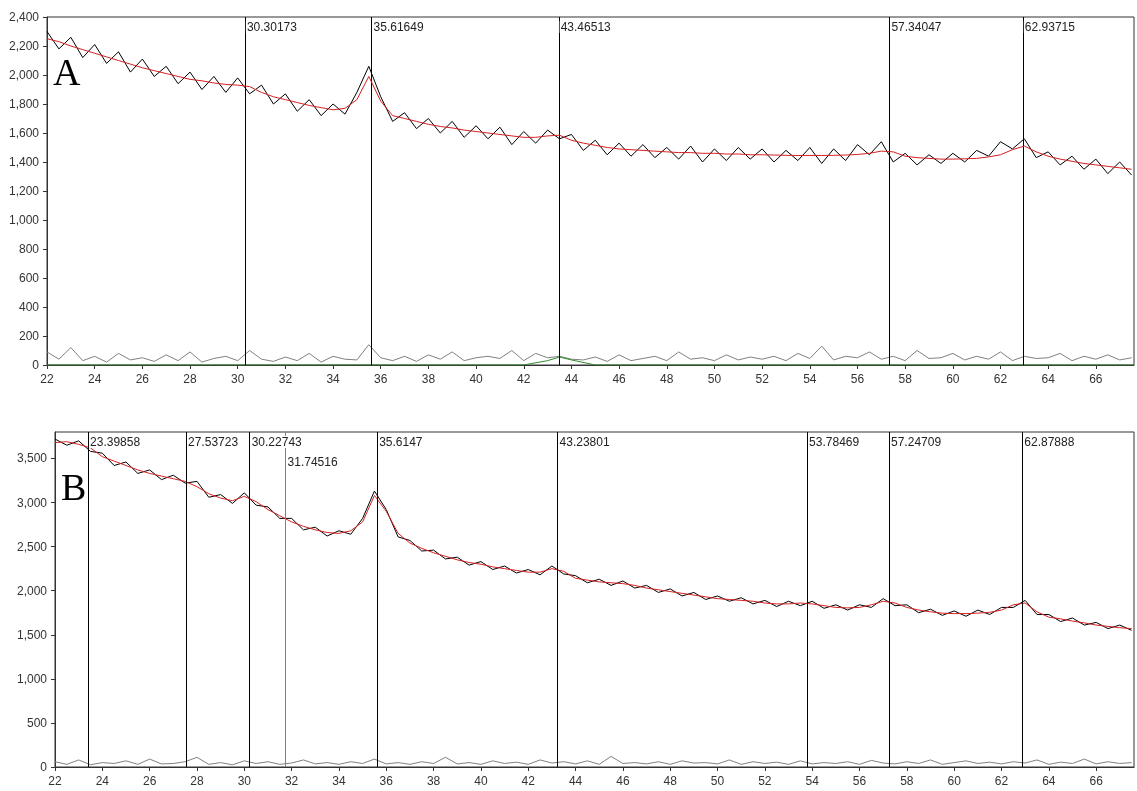 The height and width of the screenshot is (791, 1137). Describe the element at coordinates (29, 307) in the screenshot. I see `y-tick-label: 400` at that location.